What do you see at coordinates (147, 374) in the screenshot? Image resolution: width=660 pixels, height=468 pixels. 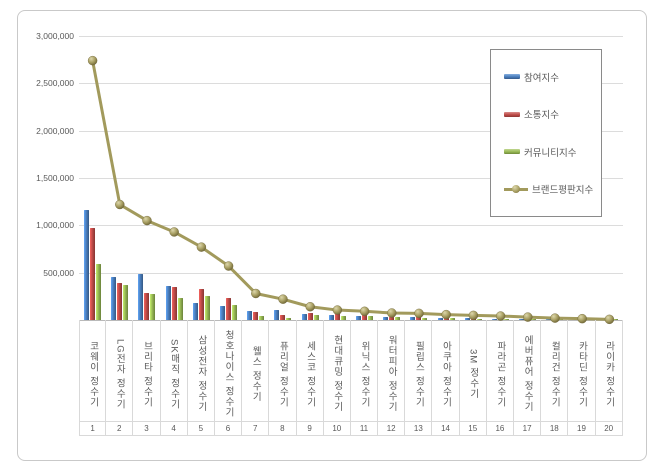 I see `category-label: 브리타 정수기` at bounding box center [147, 374].